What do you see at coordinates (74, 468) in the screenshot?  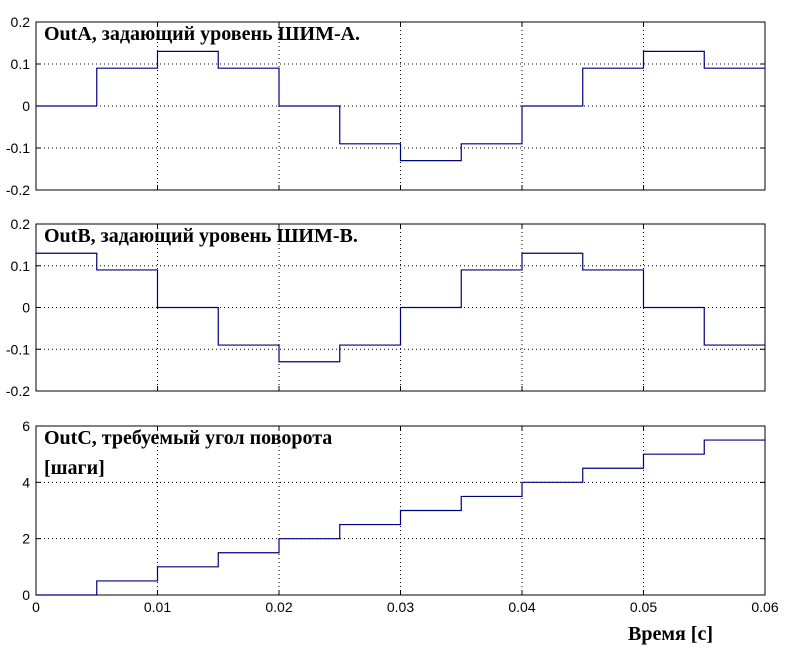 I see `panel-title-line2: [шаги]` at bounding box center [74, 468].